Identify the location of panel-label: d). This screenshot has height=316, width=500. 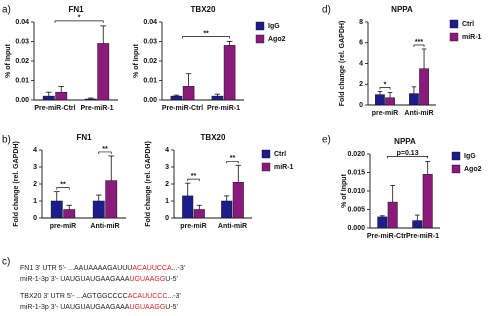
(326, 10).